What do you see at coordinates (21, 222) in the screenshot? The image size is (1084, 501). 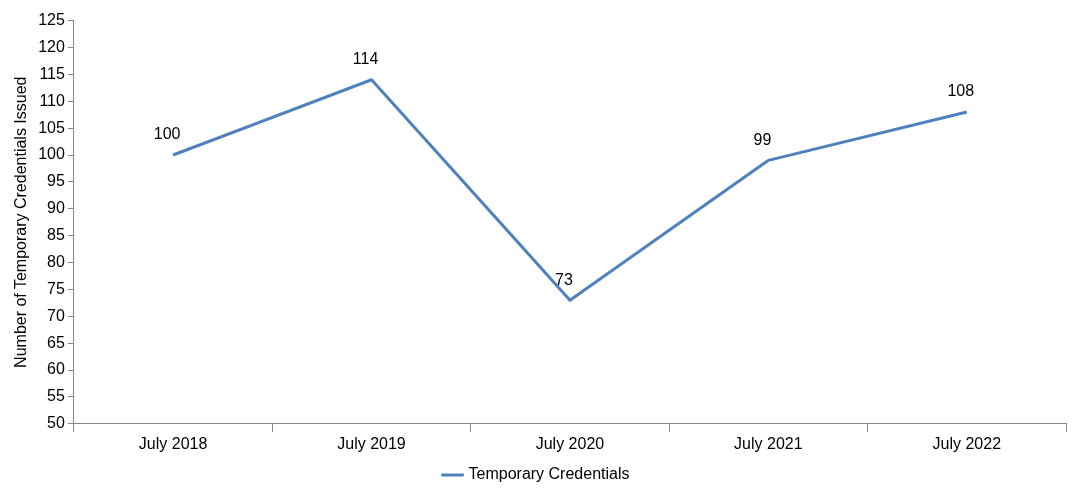 I see `y-axis-title: Number of Temporary Credentials Issued` at bounding box center [21, 222].